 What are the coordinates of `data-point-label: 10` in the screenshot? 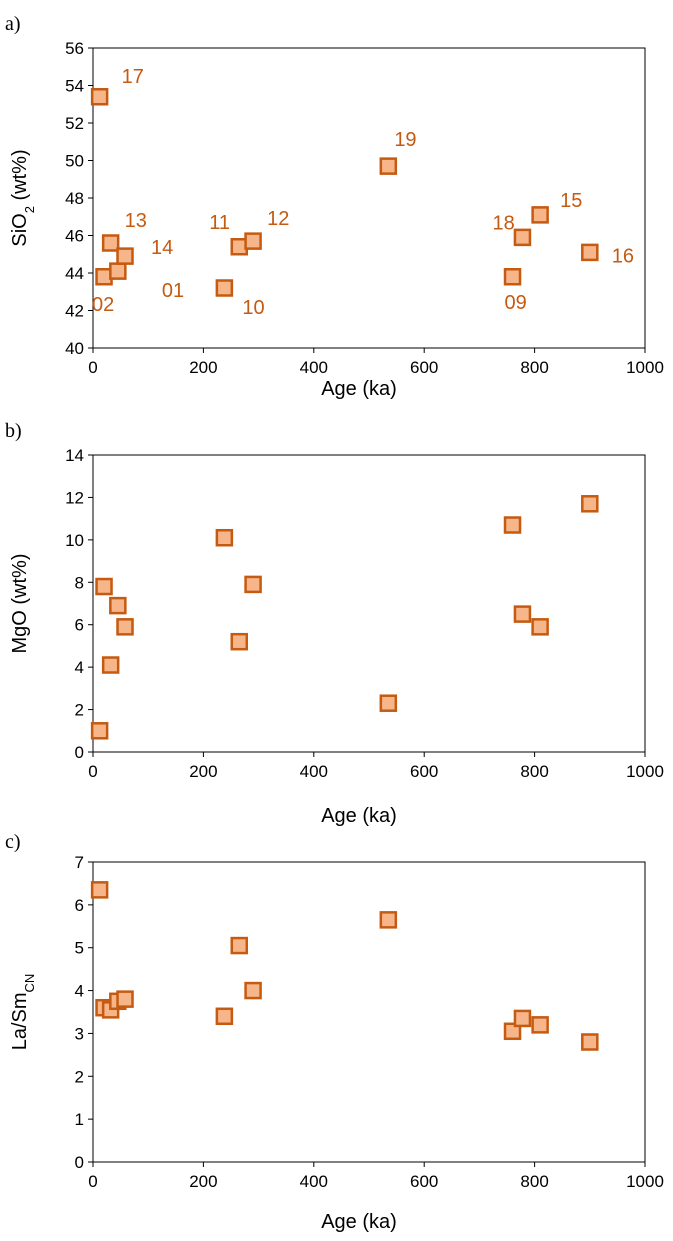 It's located at (253, 308).